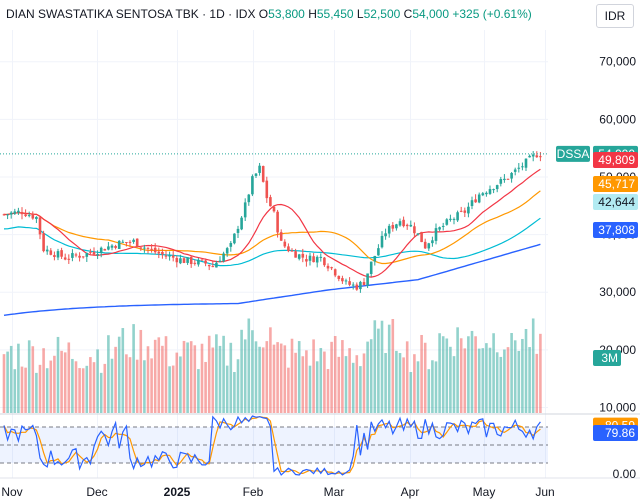 This screenshot has height=502, width=640. What do you see at coordinates (615, 160) in the screenshot?
I see `ma-20-tag-bg` at bounding box center [615, 160].